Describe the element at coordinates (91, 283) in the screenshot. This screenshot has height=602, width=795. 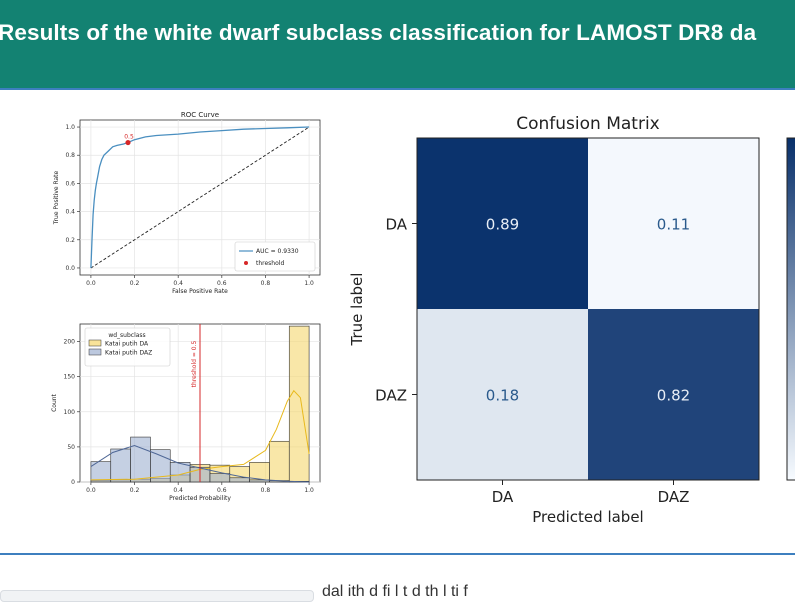
I see `roc-x-tick-label: 0.0` at that location.